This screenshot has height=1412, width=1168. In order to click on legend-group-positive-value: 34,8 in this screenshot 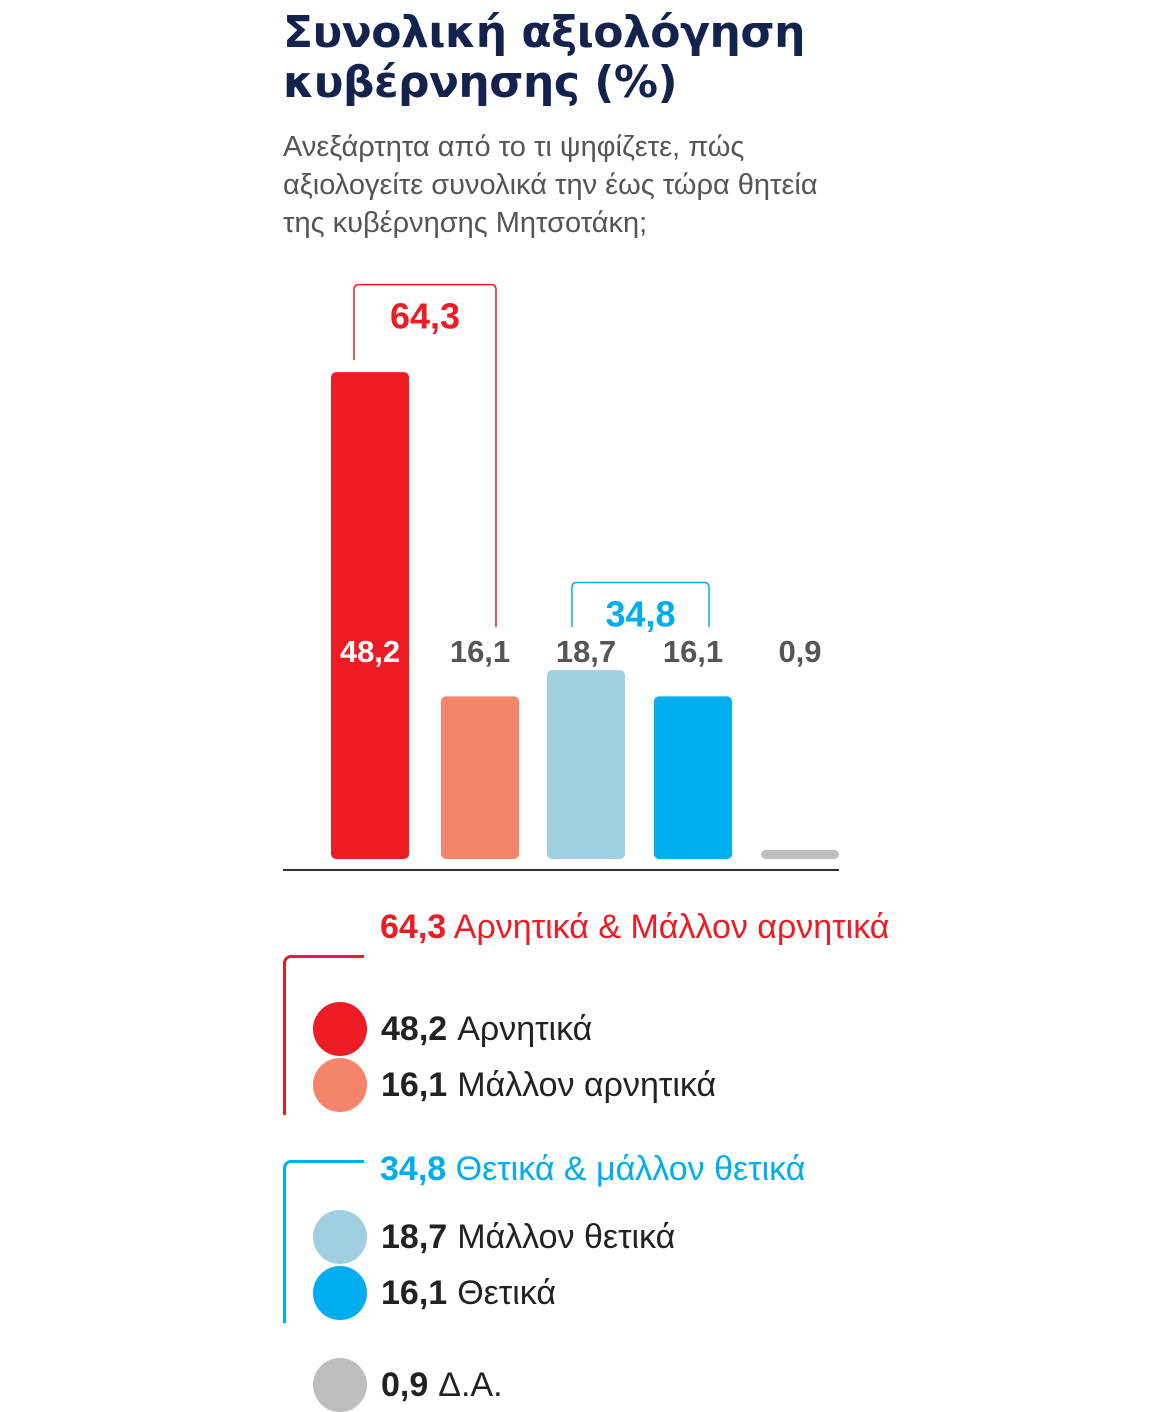, I will do `click(413, 1169)`.